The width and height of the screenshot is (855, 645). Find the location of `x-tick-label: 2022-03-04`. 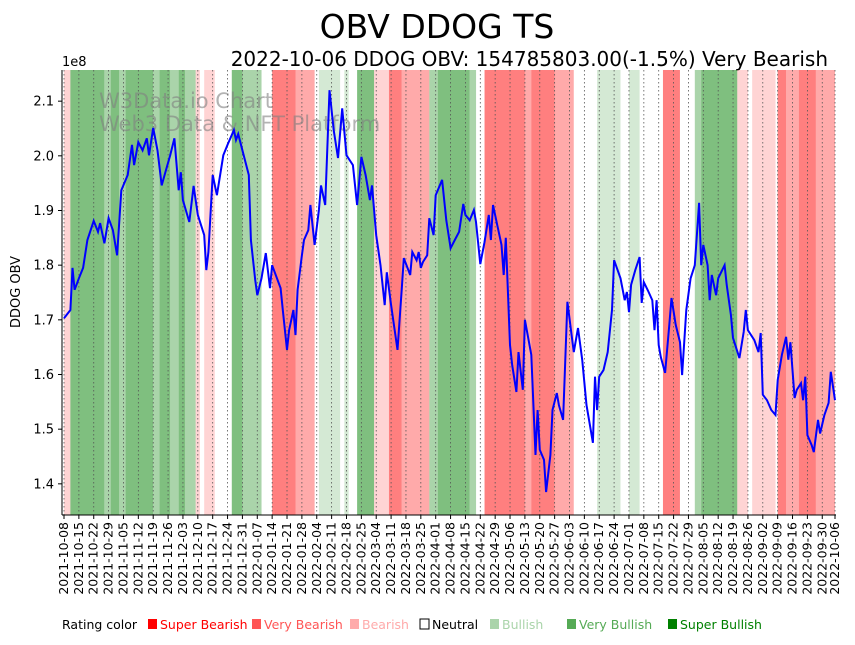

x-tick-label: 2022-03-04 is located at coordinates (375, 558).